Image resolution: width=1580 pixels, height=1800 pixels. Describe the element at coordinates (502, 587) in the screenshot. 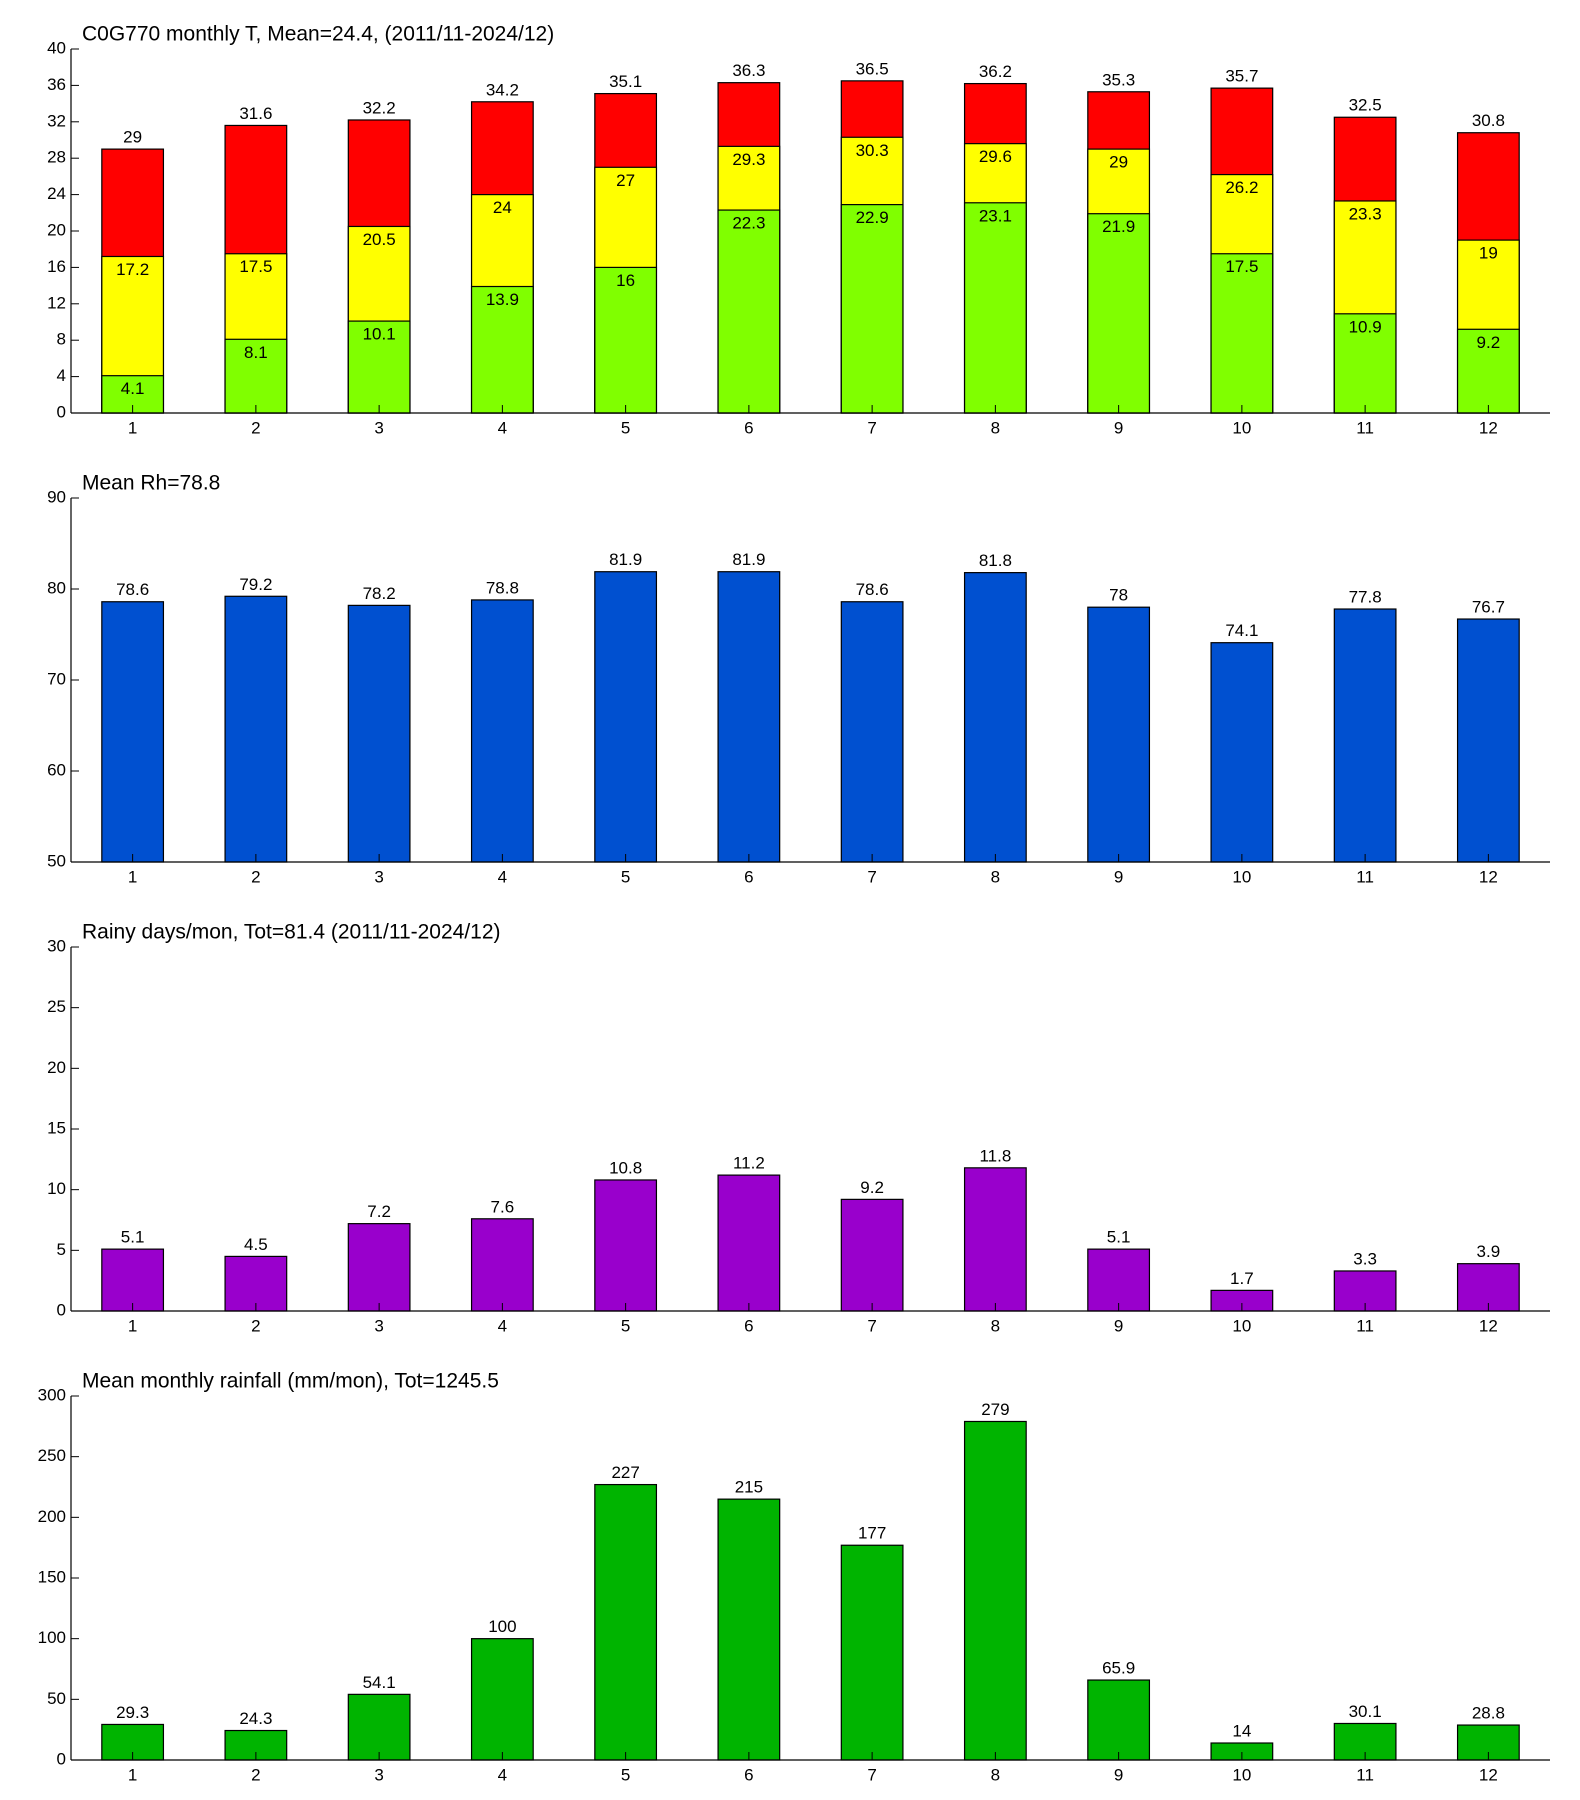

I see `value-label: 78.8` at that location.